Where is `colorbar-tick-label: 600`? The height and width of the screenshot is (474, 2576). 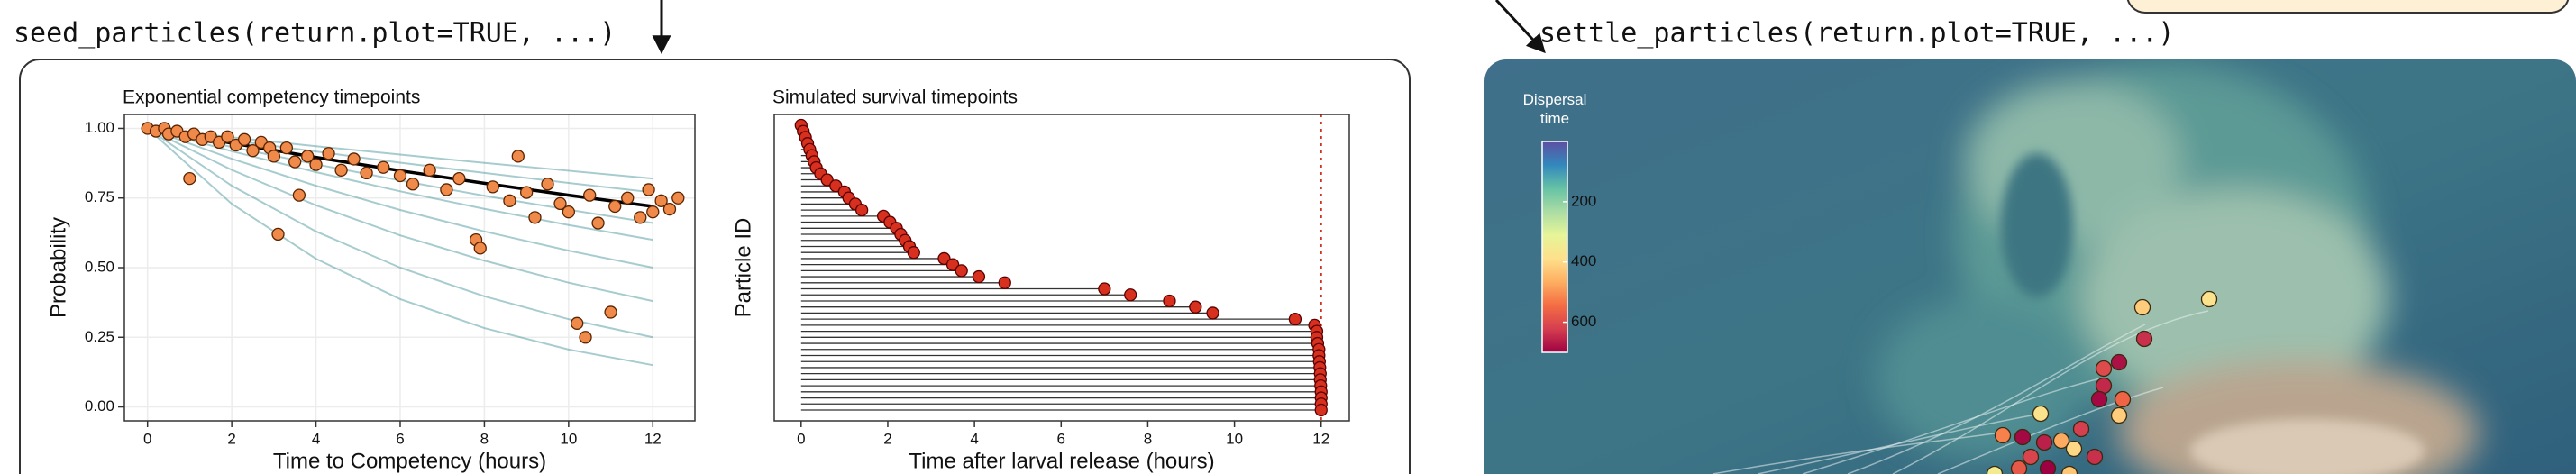 colorbar-tick-label: 600 is located at coordinates (1583, 321).